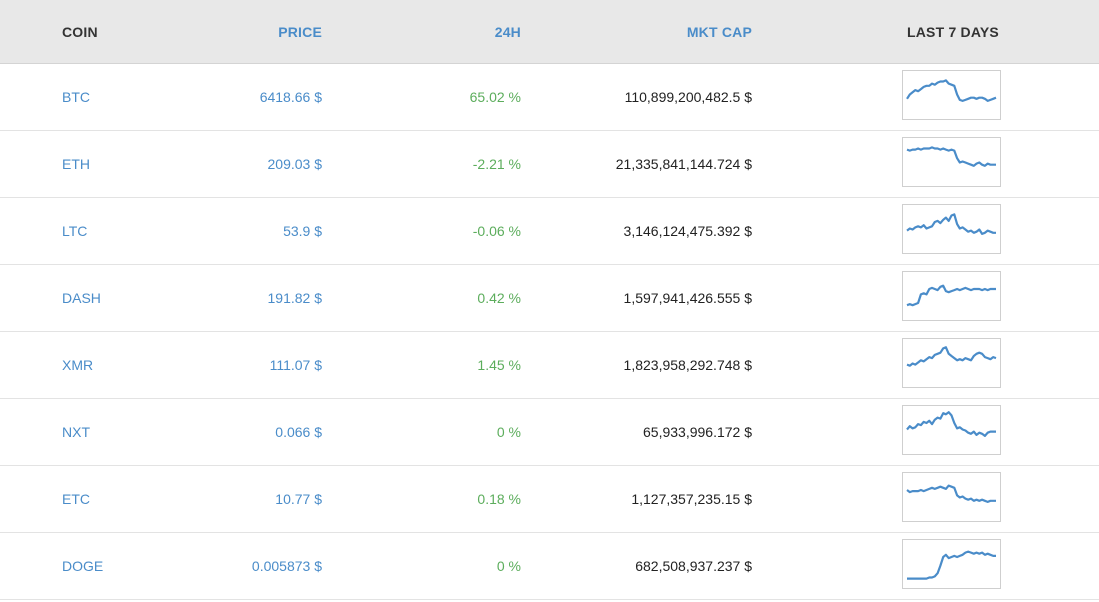 The width and height of the screenshot is (1099, 602). What do you see at coordinates (687, 231) in the screenshot?
I see `coin-market-cap: 3,146,124,475.392 $` at bounding box center [687, 231].